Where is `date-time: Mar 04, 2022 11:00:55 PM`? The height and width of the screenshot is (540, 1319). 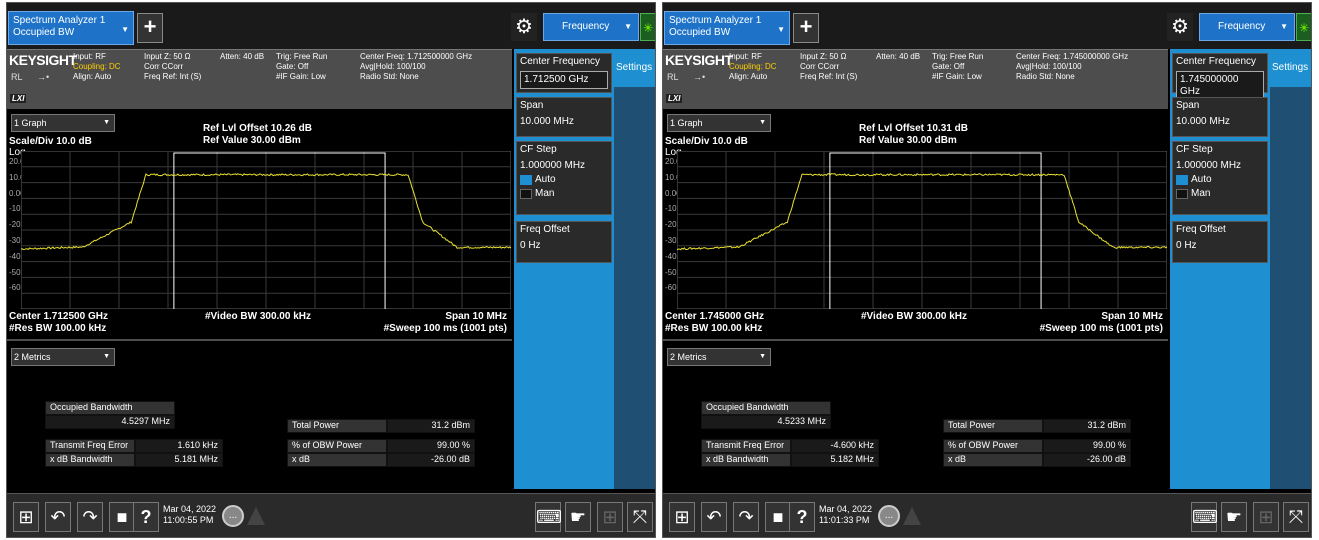 date-time: Mar 04, 2022 11:00:55 PM is located at coordinates (189, 515).